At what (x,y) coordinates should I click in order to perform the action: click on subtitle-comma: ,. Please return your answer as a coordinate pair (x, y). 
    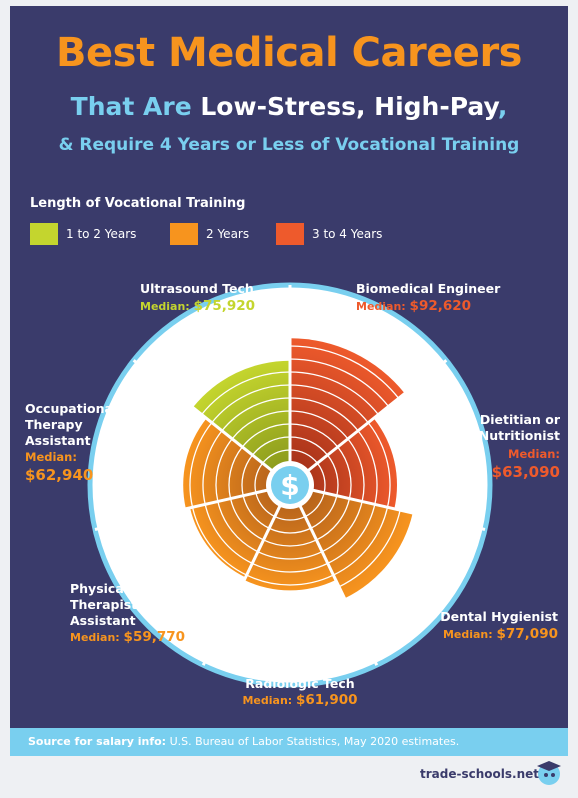
    Looking at the image, I should click on (502, 106).